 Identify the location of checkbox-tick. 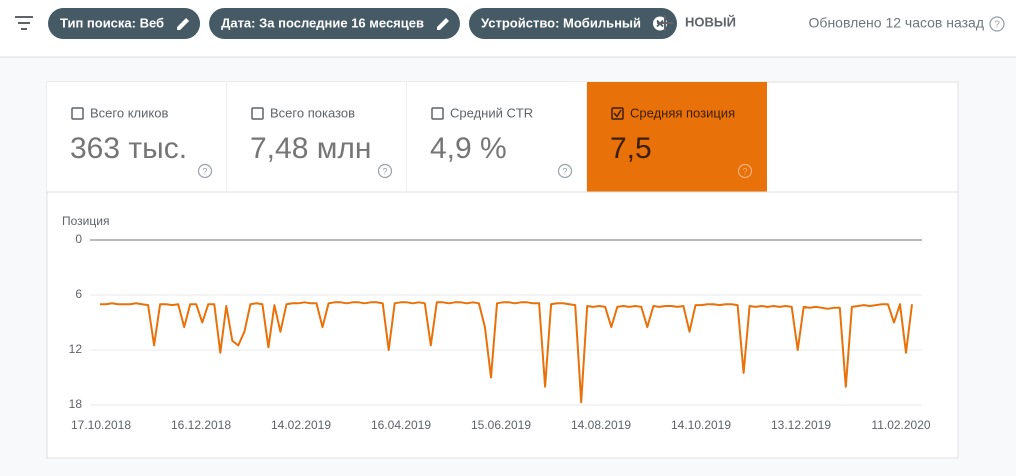
(617, 113).